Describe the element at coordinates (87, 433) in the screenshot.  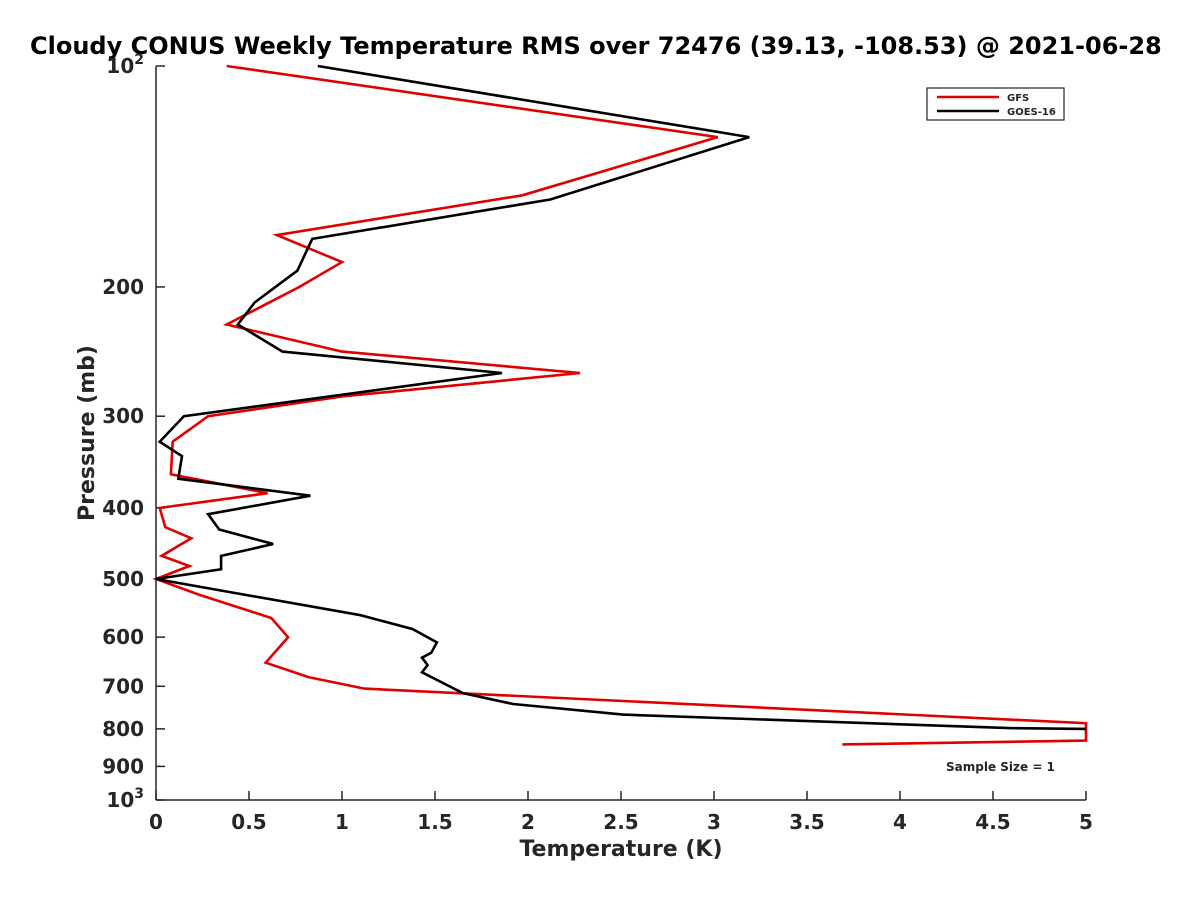
I see `y-axis-label: Pressure (mb)` at that location.